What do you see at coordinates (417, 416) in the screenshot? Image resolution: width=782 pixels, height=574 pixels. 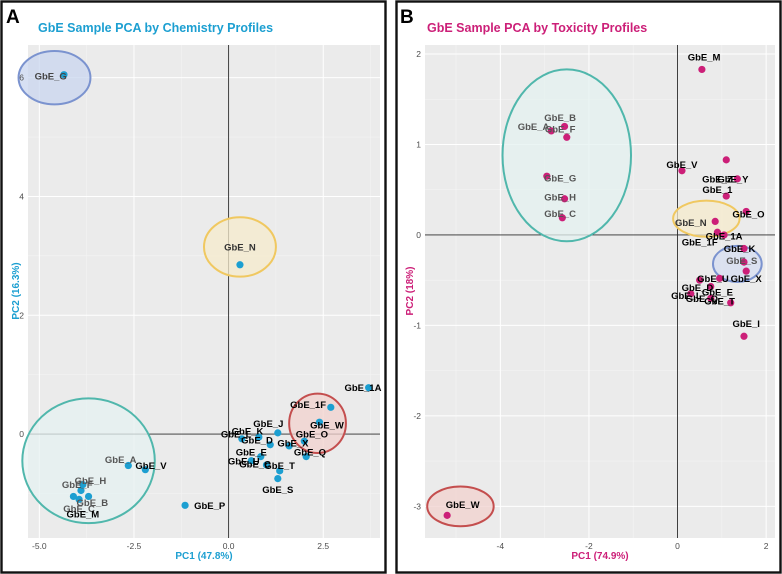 I see `panel-b-y-tick-label: -2` at bounding box center [417, 416].